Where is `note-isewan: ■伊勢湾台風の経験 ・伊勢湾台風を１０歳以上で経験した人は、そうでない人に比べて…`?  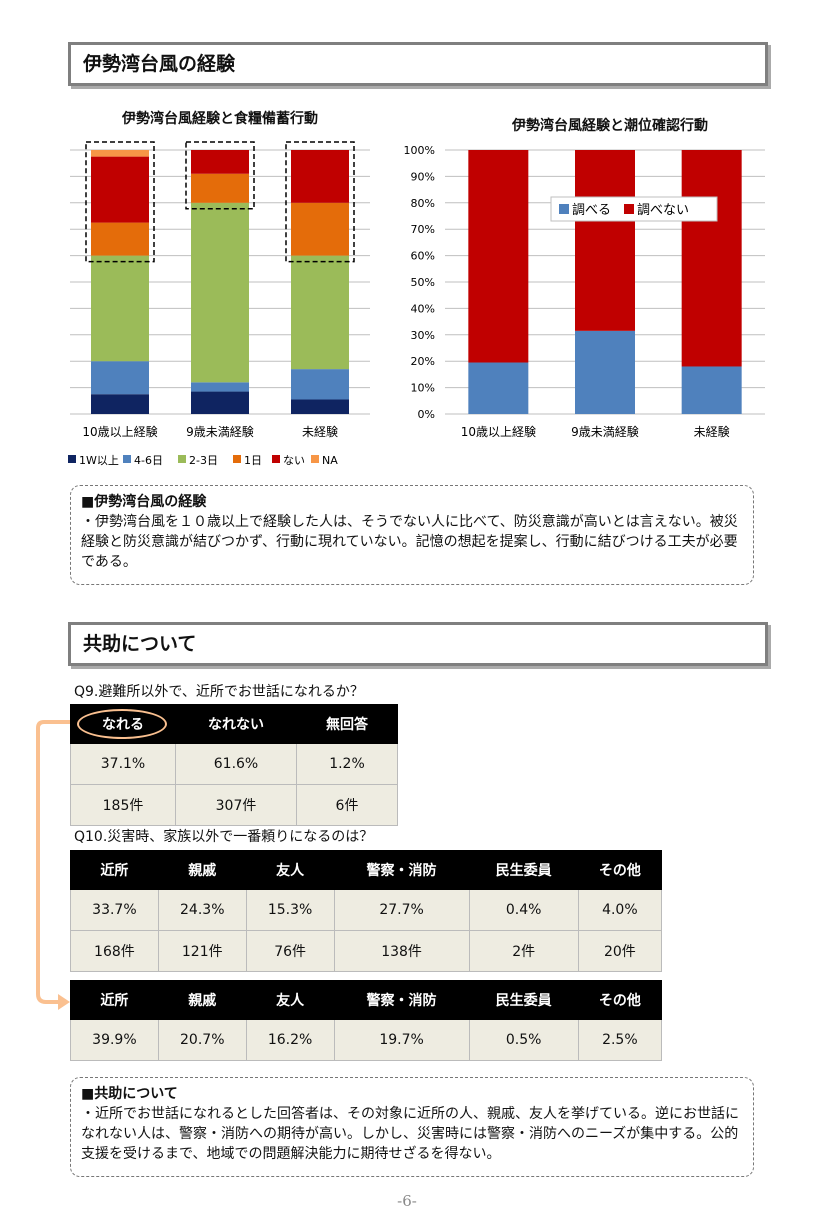 note-isewan: ■伊勢湾台風の経験 ・伊勢湾台風を１０歳以上で経験した人は、そうでない人に比べて… is located at coordinates (412, 535).